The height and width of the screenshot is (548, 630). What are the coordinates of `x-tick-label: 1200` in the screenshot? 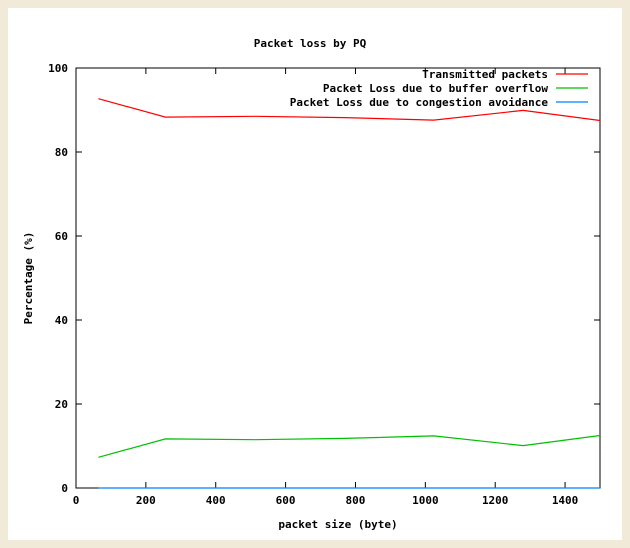 It's located at (495, 500).